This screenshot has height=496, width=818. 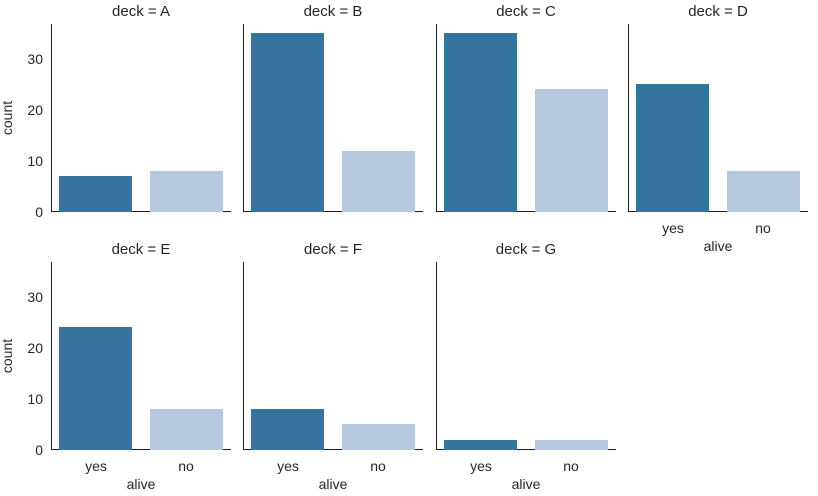 I want to click on facet-title: deck = E, so click(x=141, y=249).